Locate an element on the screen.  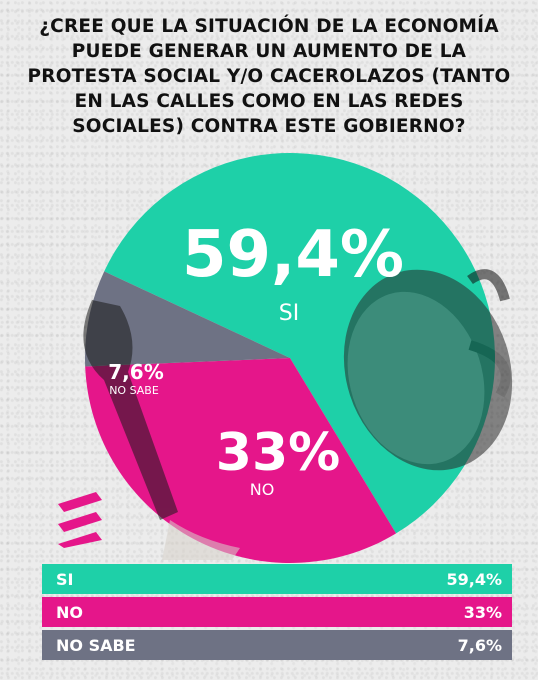
no-percent-label: 33% is located at coordinates (278, 453).